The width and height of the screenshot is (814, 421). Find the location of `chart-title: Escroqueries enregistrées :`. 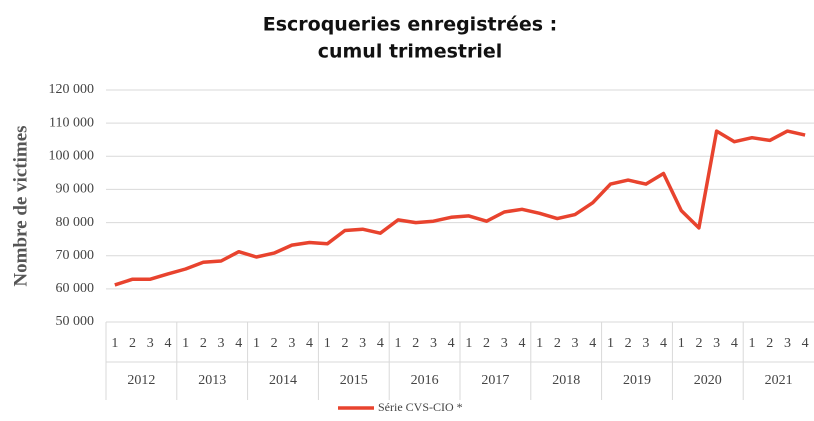

chart-title: Escroqueries enregistrées : is located at coordinates (410, 25).